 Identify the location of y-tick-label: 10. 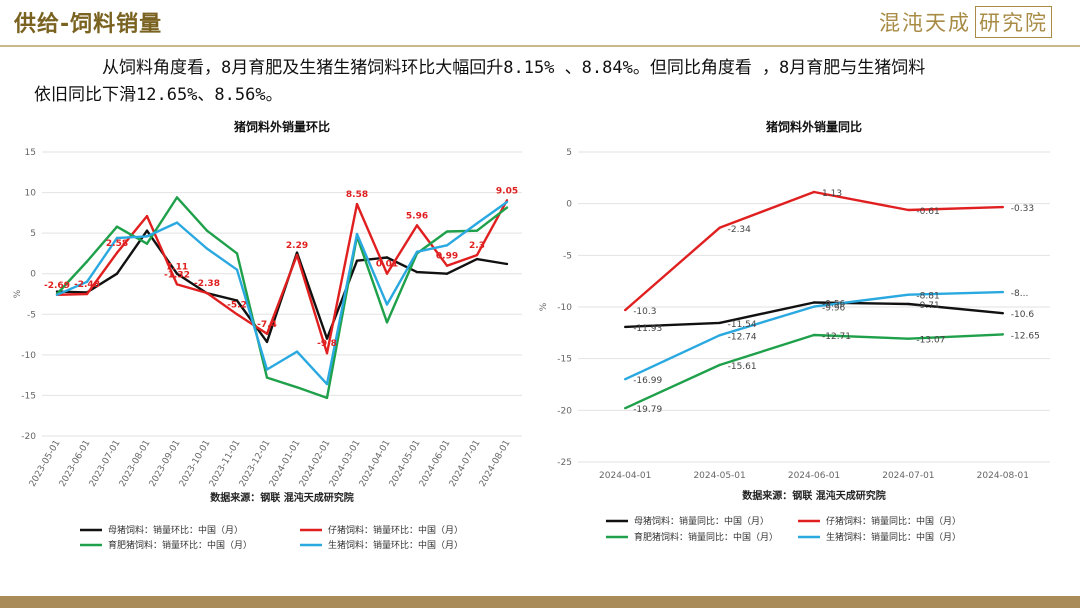
(31, 194).